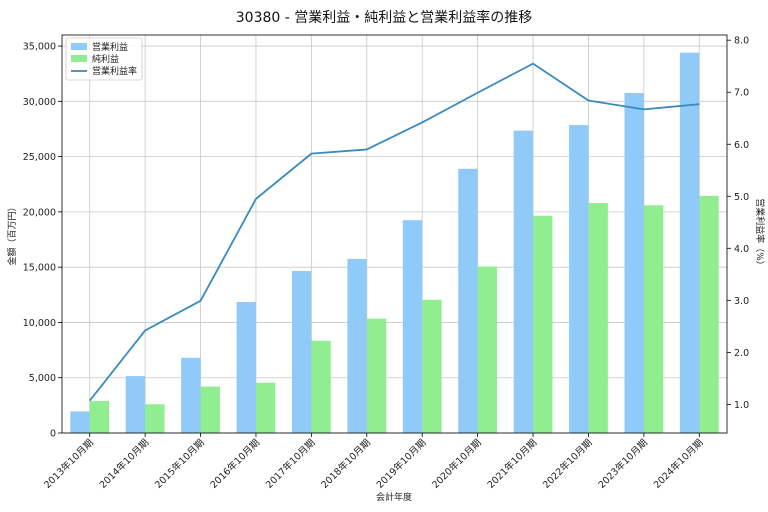 This screenshot has height=512, width=768. What do you see at coordinates (39, 47) in the screenshot?
I see `y-tick-label: 35,000` at bounding box center [39, 47].